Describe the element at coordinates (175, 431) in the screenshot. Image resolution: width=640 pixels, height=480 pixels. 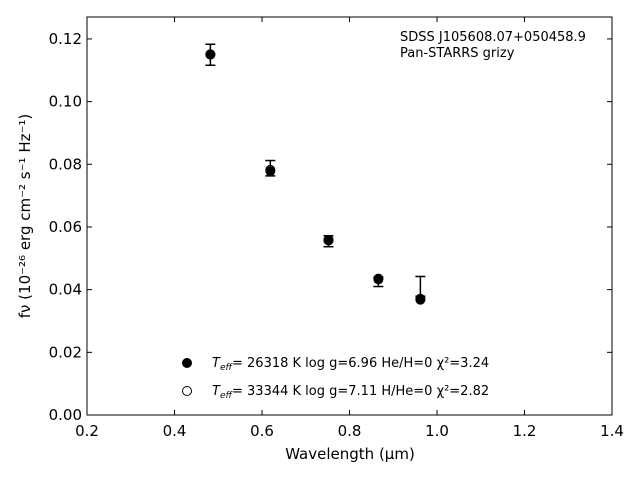
I see `x-tick-label: 0.4` at that location.